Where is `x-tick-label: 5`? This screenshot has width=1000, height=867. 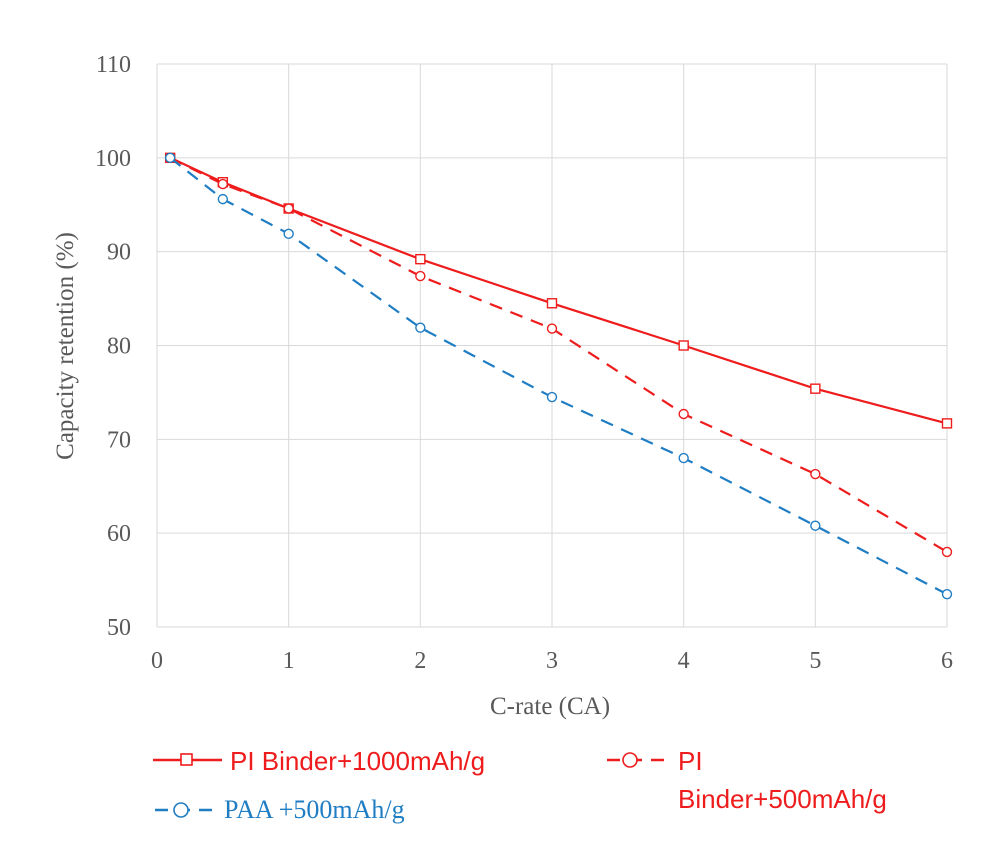
x-tick-label: 5 is located at coordinates (815, 661).